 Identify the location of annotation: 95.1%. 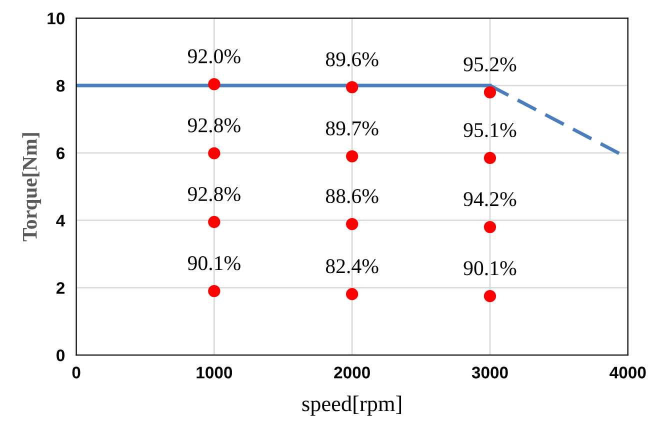
(490, 130).